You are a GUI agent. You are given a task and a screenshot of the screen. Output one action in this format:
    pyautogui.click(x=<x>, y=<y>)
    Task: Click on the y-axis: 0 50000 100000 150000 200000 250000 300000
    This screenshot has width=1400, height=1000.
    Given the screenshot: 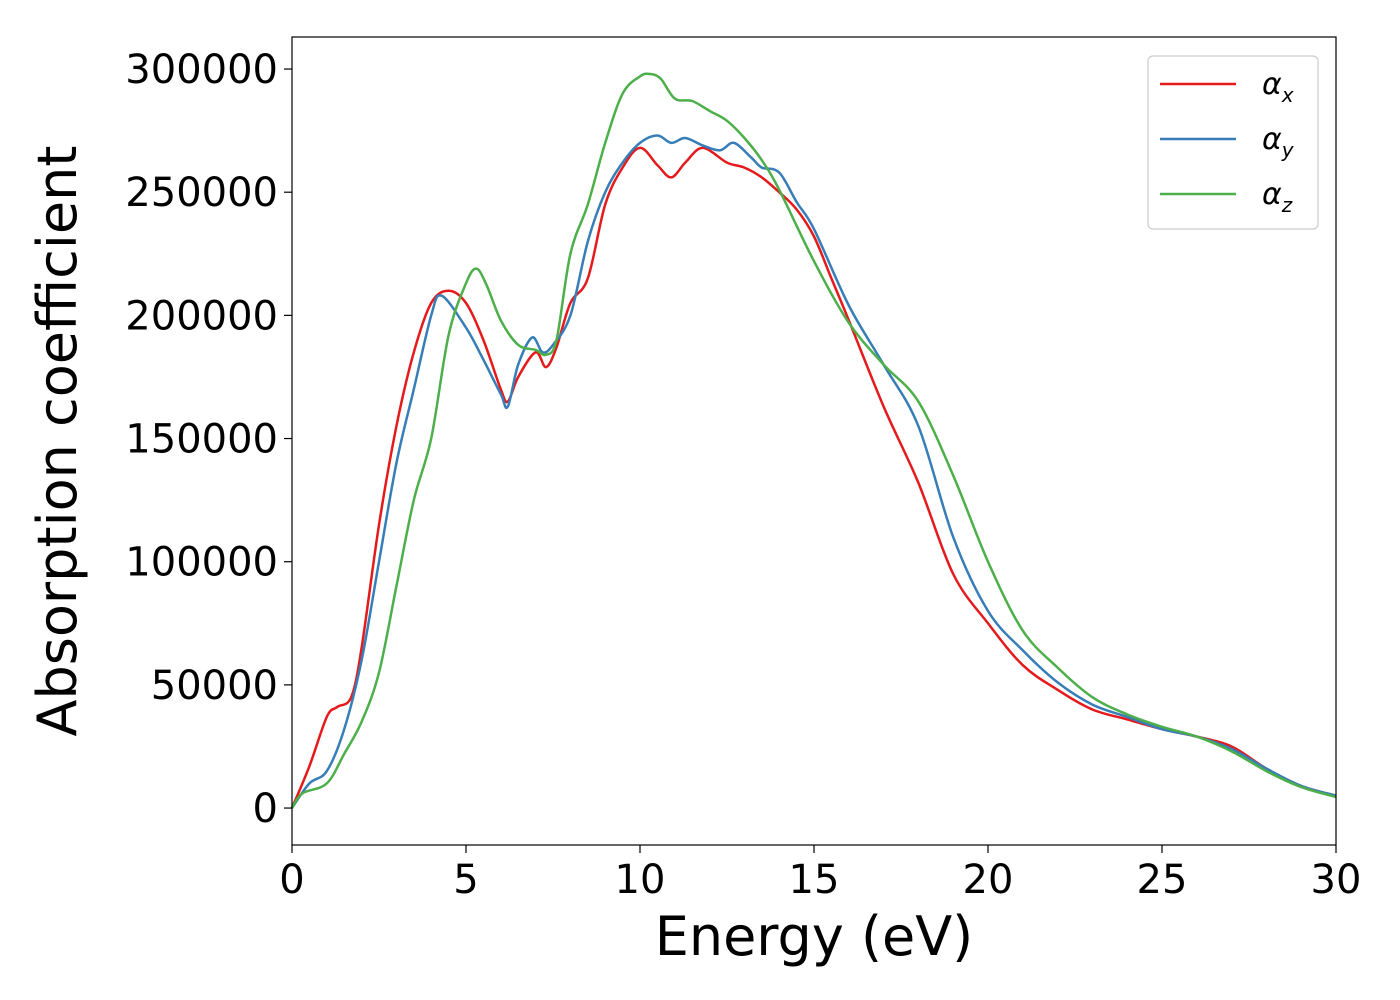 What is the action you would take?
    pyautogui.click(x=208, y=439)
    